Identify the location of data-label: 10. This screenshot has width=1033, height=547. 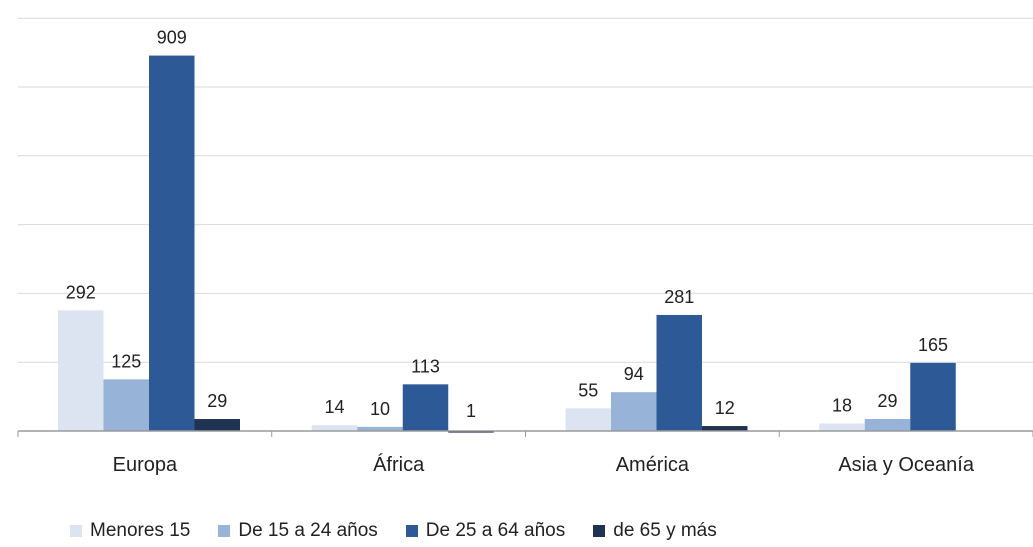
(380, 409).